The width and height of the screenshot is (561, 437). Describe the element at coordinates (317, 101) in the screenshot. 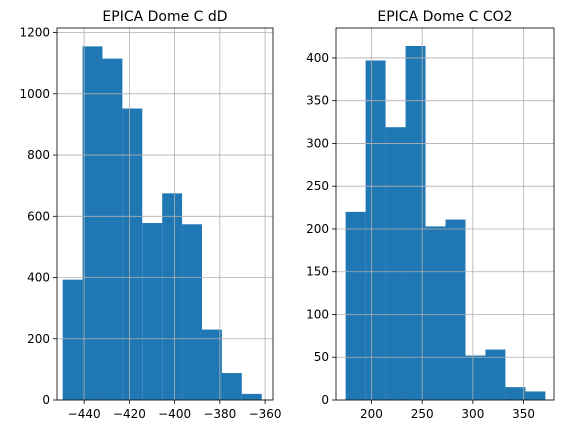

I see `co2-ytick-label-7: 350` at that location.